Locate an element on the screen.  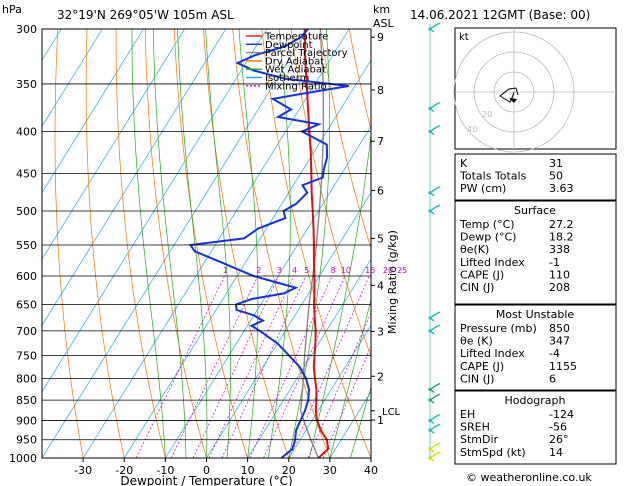
most-unstable-label: CIN (J) is located at coordinates (477, 378).